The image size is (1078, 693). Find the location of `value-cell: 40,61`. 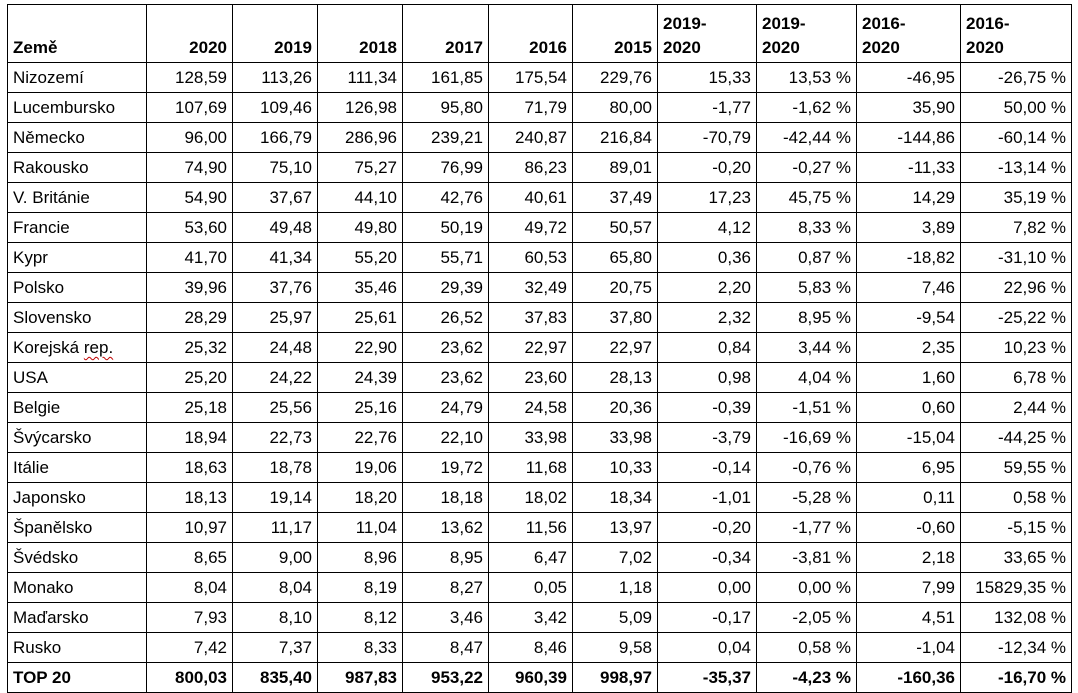

value-cell: 40,61 is located at coordinates (530, 197).